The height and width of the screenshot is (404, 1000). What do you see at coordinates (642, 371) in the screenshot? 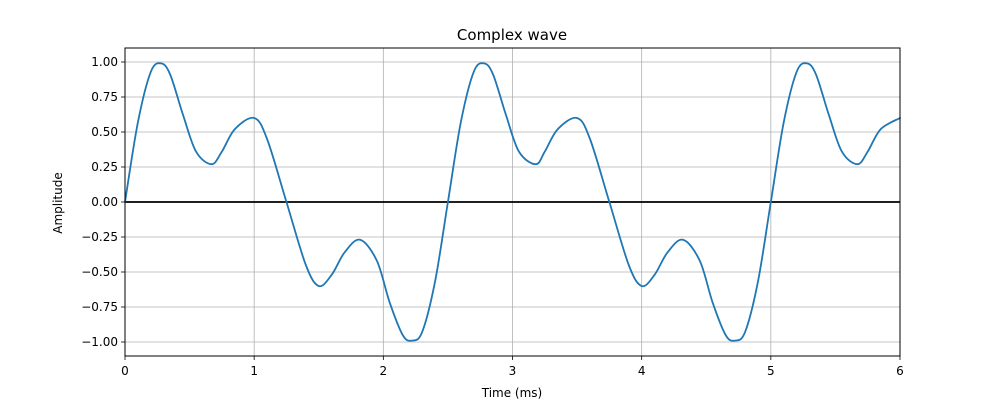
I see `x-tick-label: 4` at bounding box center [642, 371].